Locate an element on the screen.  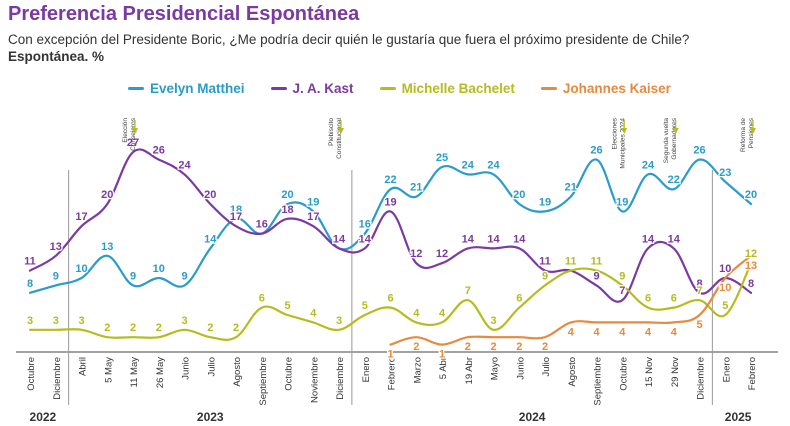
event-annotation-text: Elección is located at coordinates (125, 130).